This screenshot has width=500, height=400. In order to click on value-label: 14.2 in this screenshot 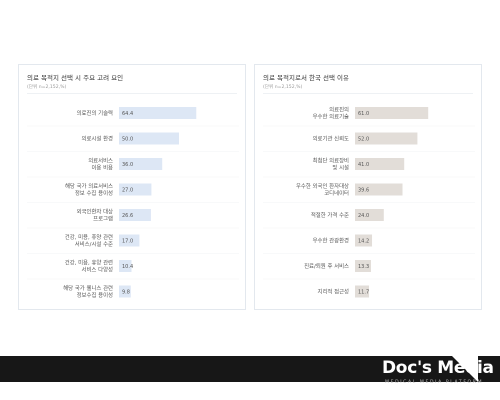, I will do `click(363, 241)`.